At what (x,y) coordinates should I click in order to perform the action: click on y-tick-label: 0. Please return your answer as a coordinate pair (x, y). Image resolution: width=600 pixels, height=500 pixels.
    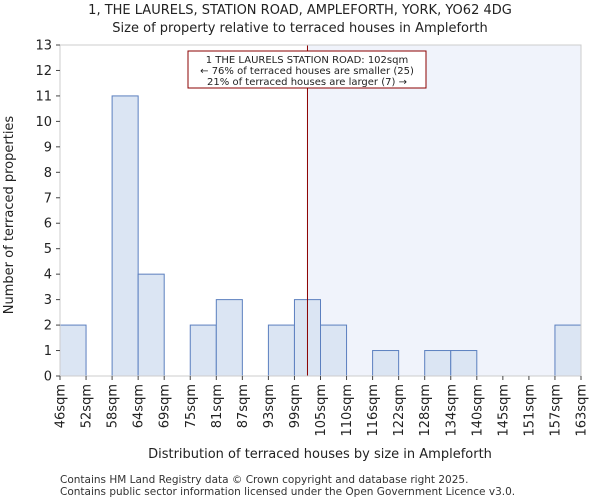
    Looking at the image, I should click on (48, 377).